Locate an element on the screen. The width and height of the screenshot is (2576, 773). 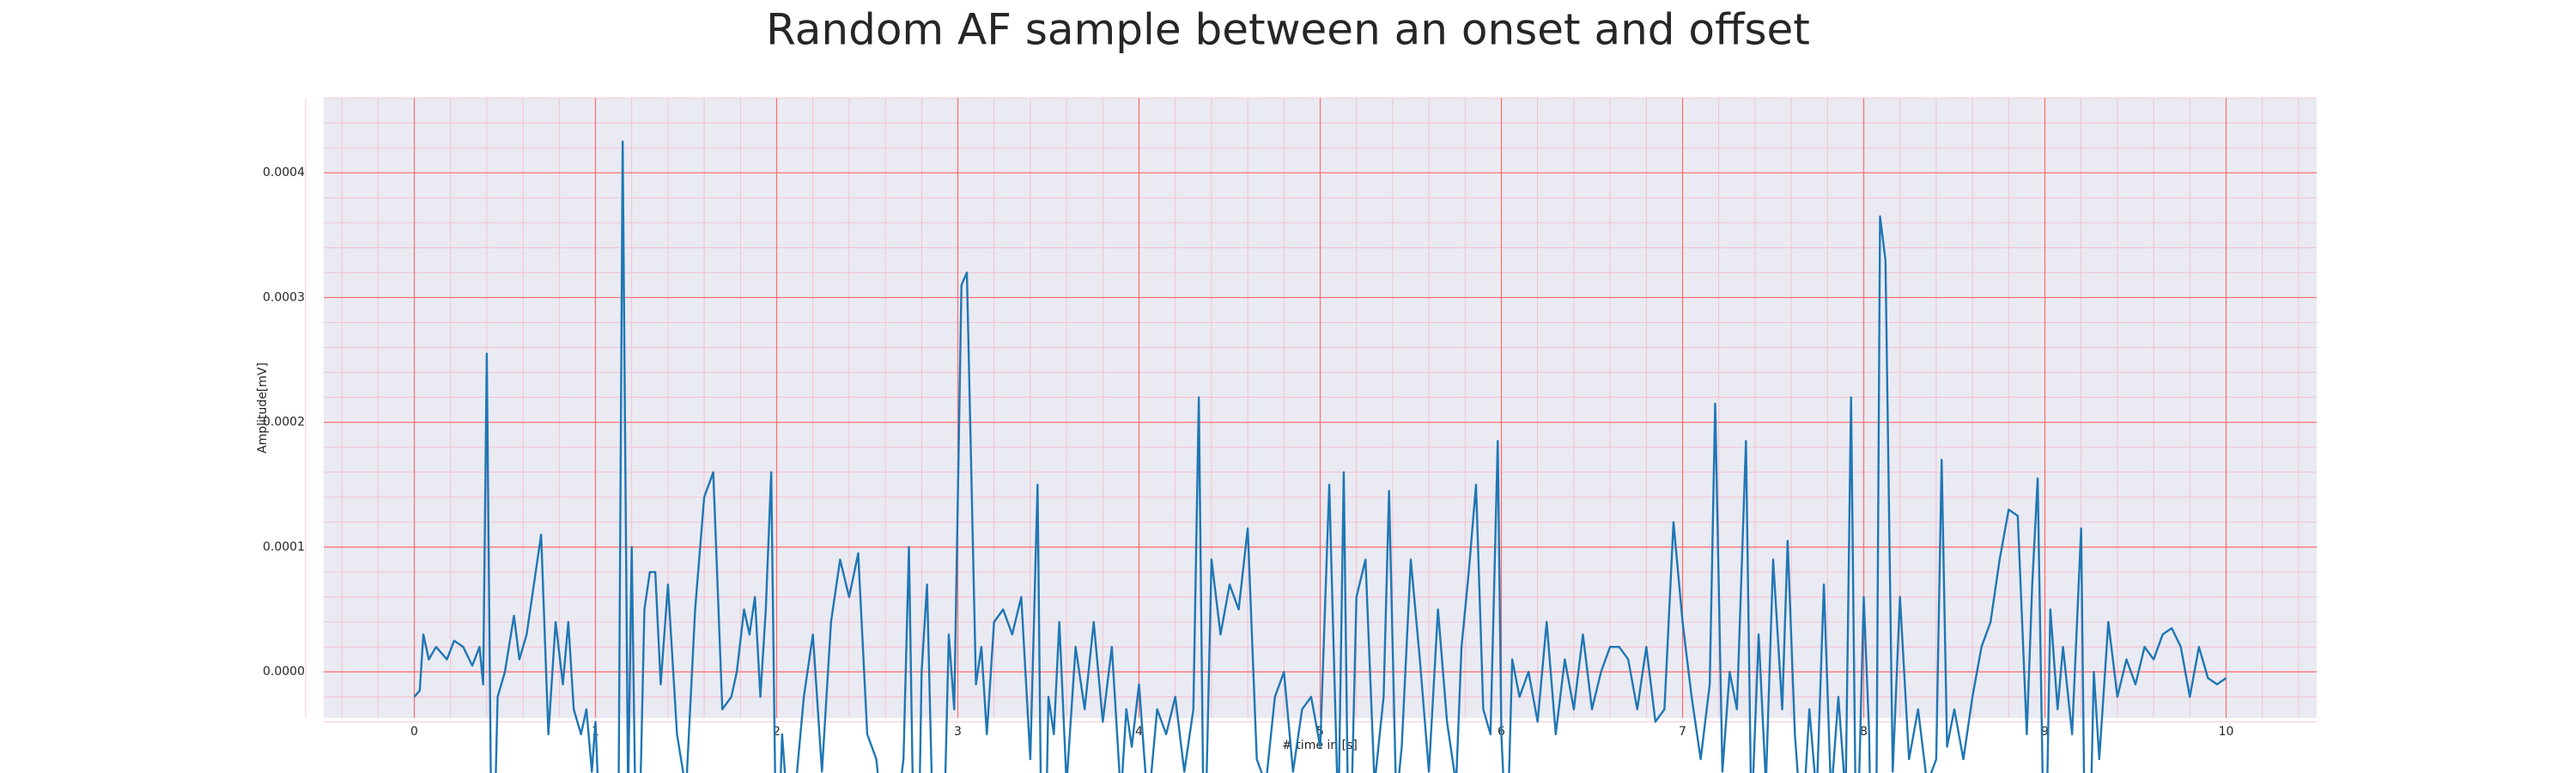
y-tick-label: 0.0001 is located at coordinates (284, 547).